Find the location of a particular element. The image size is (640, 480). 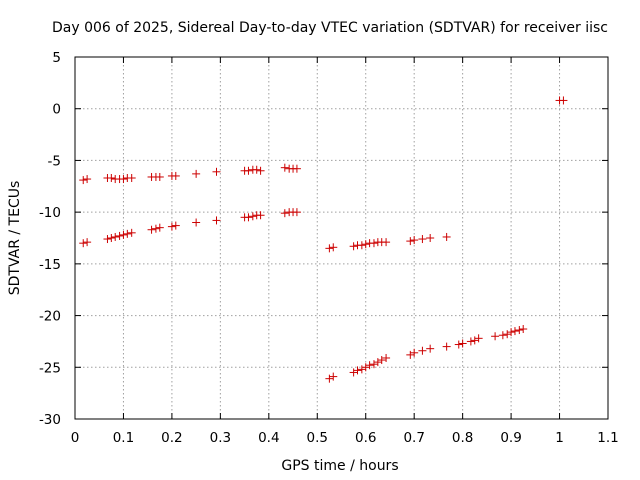

x-tick-label: 0.4 is located at coordinates (268, 438).